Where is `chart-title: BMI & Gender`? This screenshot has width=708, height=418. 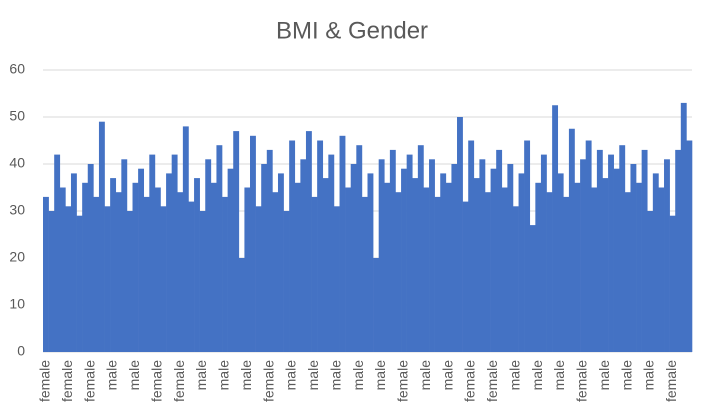 chart-title: BMI & Gender is located at coordinates (352, 30).